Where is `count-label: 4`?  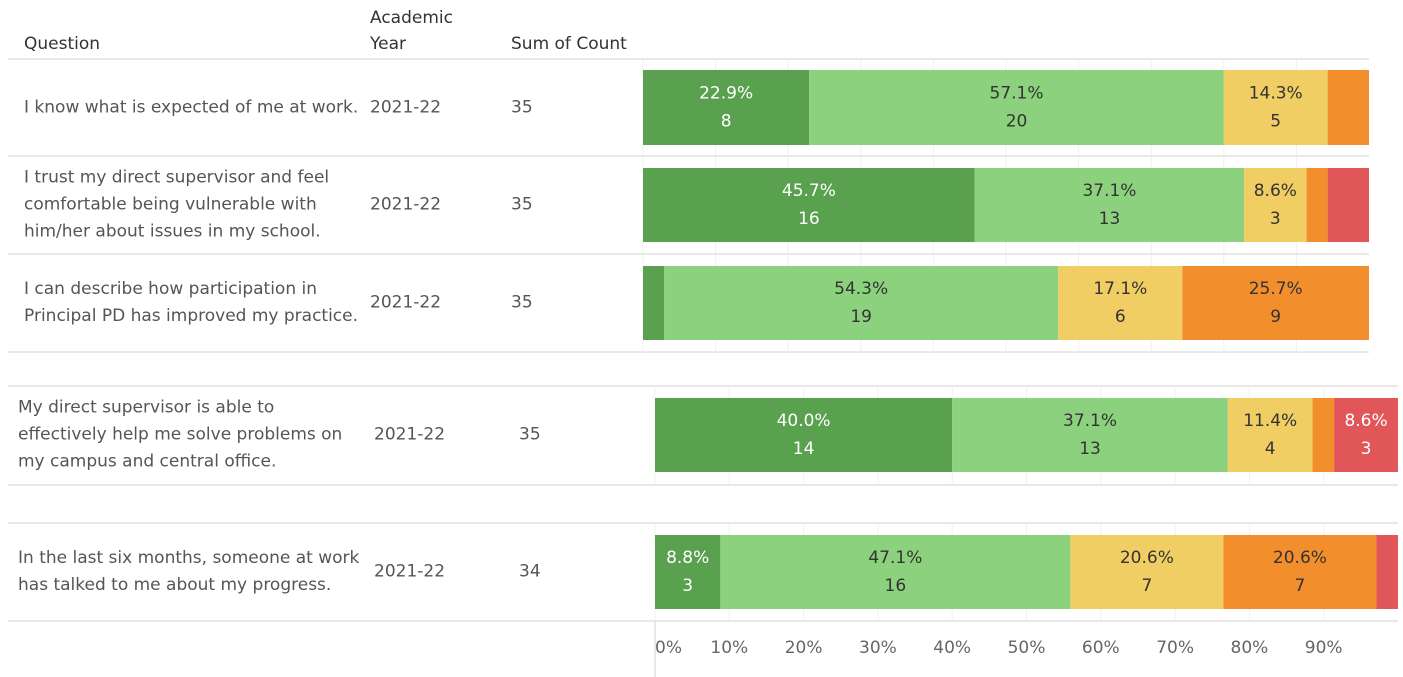 count-label: 4 is located at coordinates (1270, 449).